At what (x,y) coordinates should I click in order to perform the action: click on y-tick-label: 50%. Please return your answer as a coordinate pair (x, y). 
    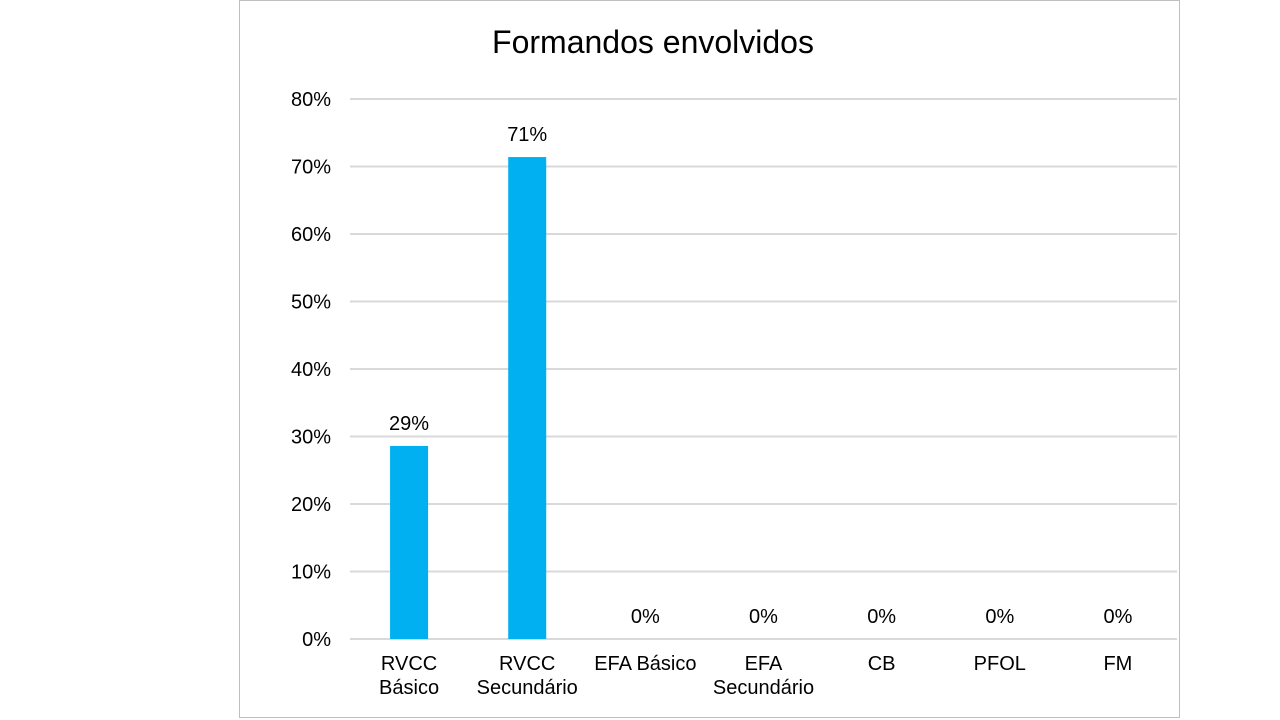
    Looking at the image, I should click on (311, 303).